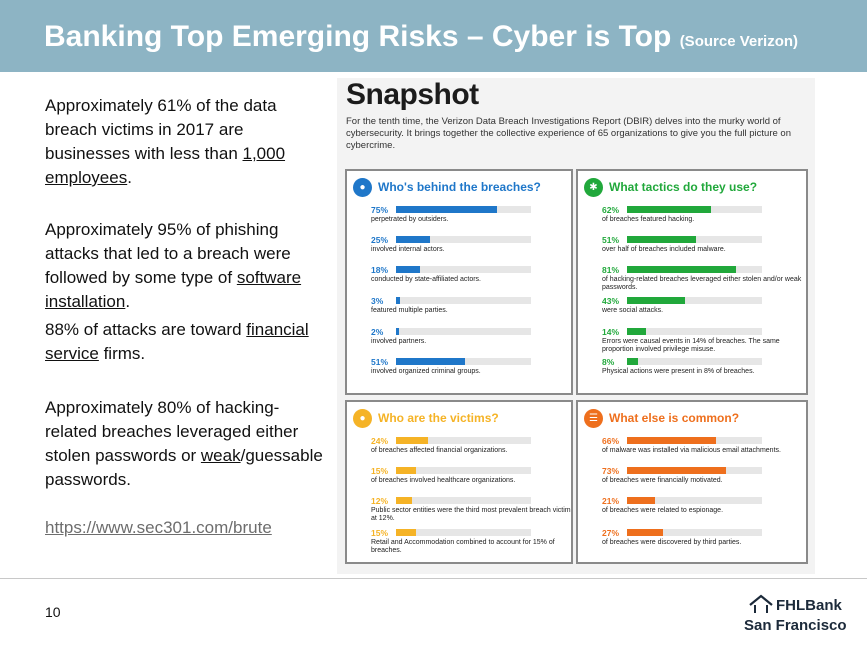 The image size is (867, 650). I want to click on stat-row: 18% conducted by state-affiliated actors., so click(471, 274).